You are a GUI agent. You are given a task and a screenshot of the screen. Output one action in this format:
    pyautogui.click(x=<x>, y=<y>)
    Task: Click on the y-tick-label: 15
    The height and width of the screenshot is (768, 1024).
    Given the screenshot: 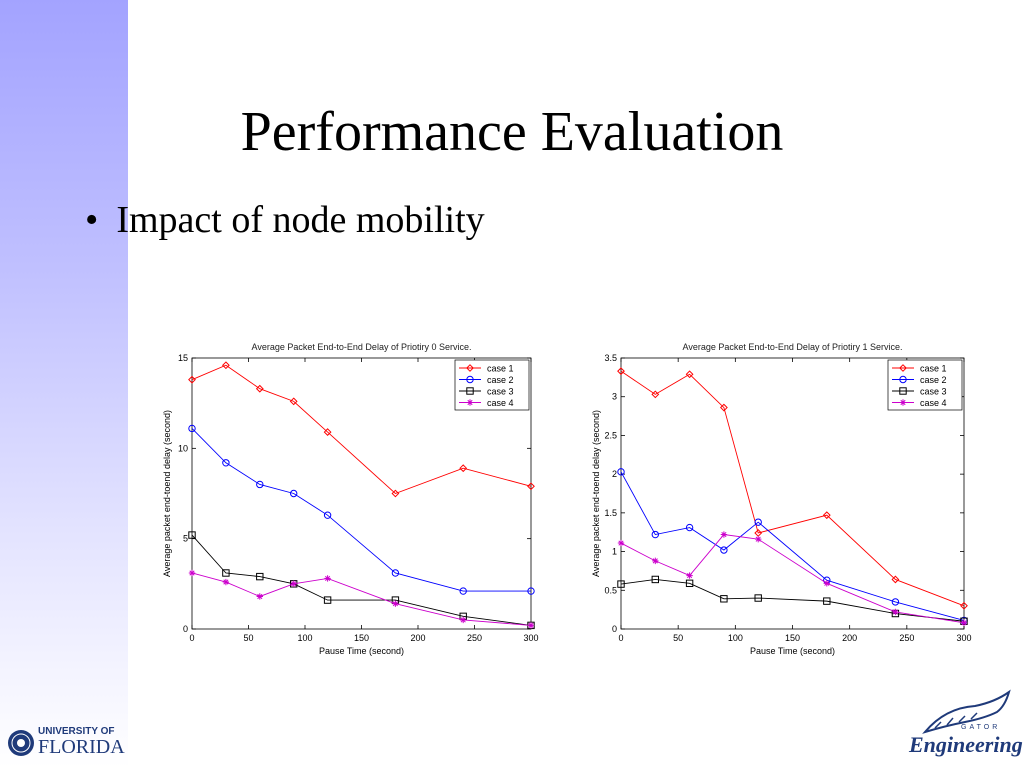 What is the action you would take?
    pyautogui.click(x=183, y=358)
    